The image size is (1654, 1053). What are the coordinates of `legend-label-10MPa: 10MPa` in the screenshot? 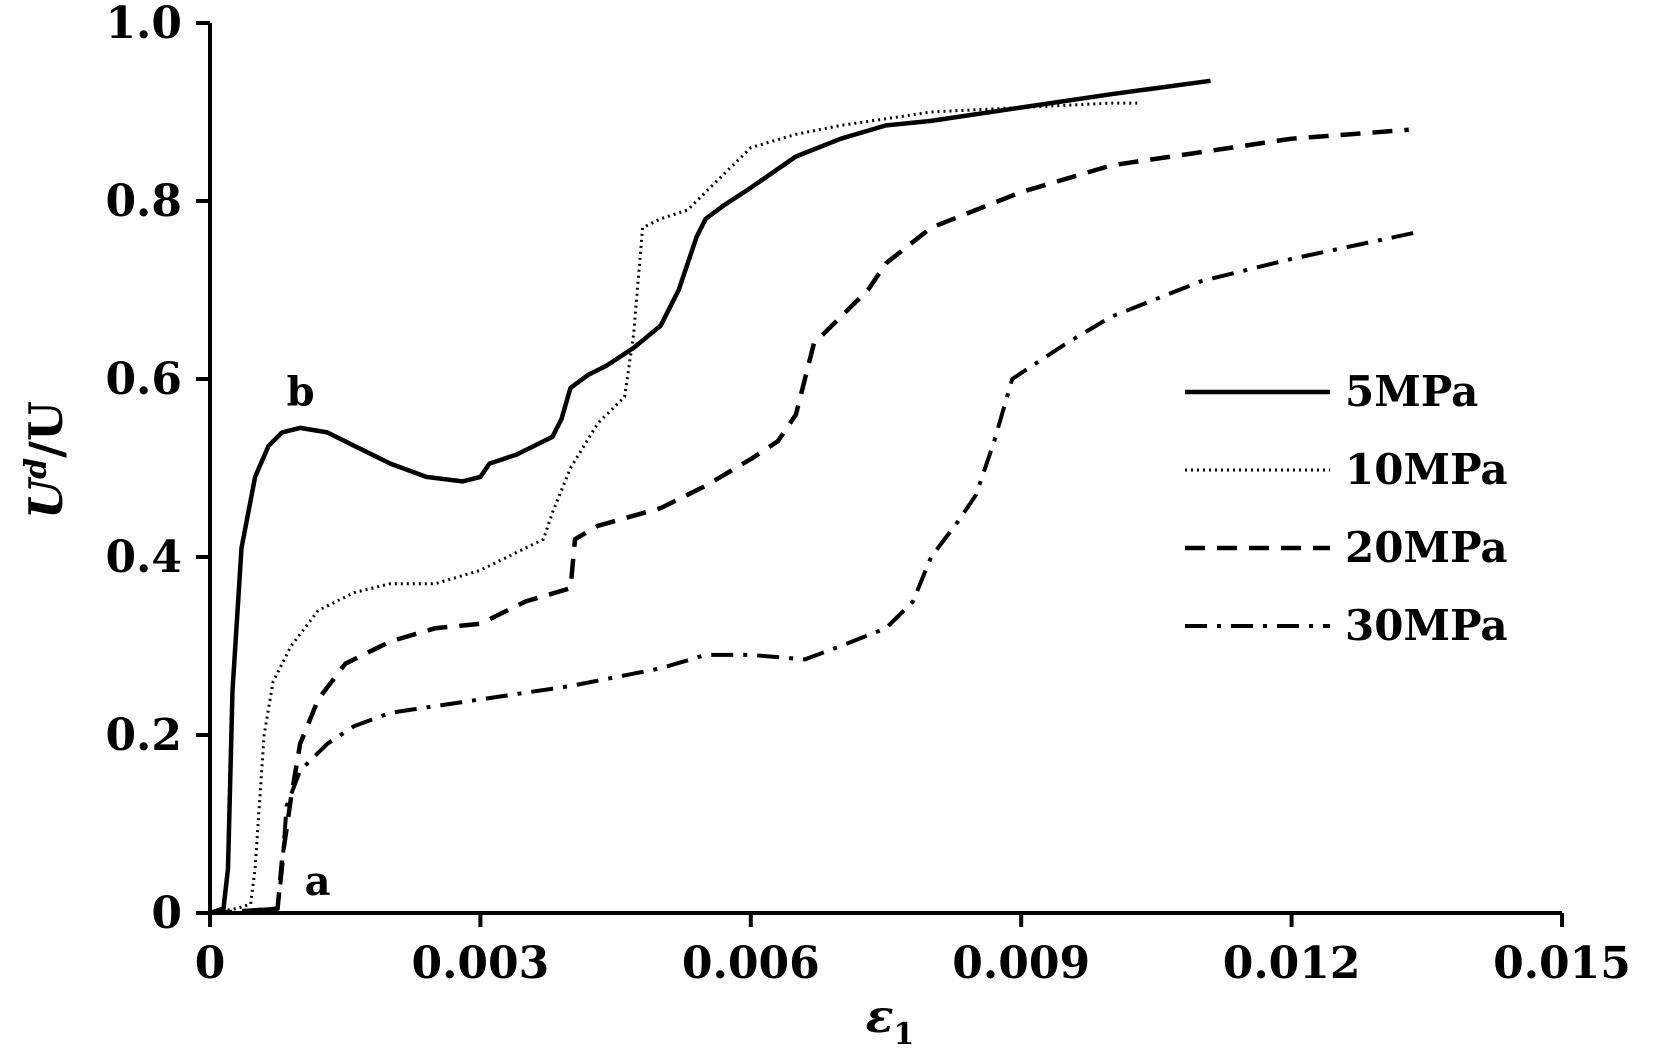 It's located at (1426, 469).